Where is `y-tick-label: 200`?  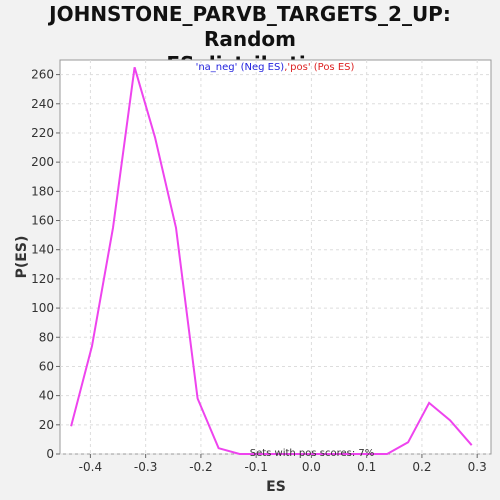
y-tick-label: 200 is located at coordinates (42, 162).